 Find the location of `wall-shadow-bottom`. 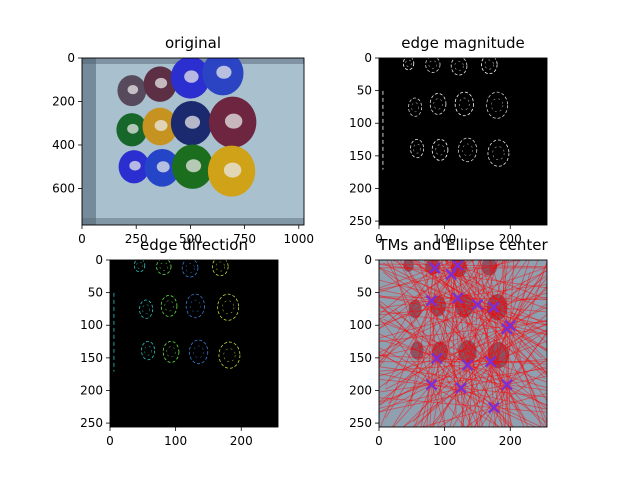

wall-shadow-bottom is located at coordinates (193, 221).